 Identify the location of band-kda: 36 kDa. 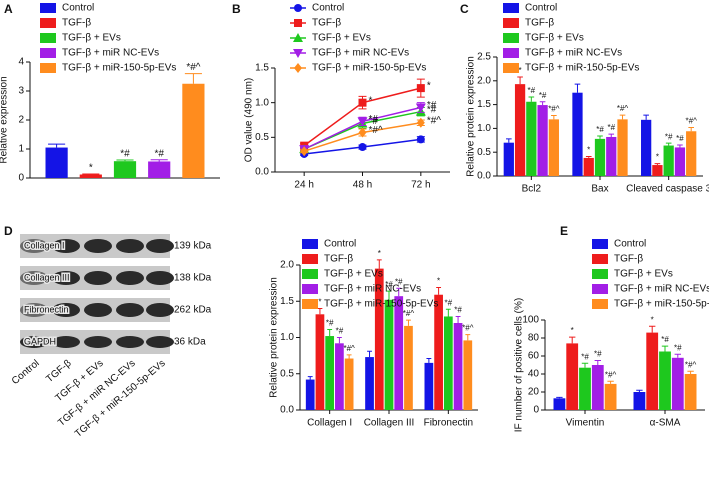
(190, 342).